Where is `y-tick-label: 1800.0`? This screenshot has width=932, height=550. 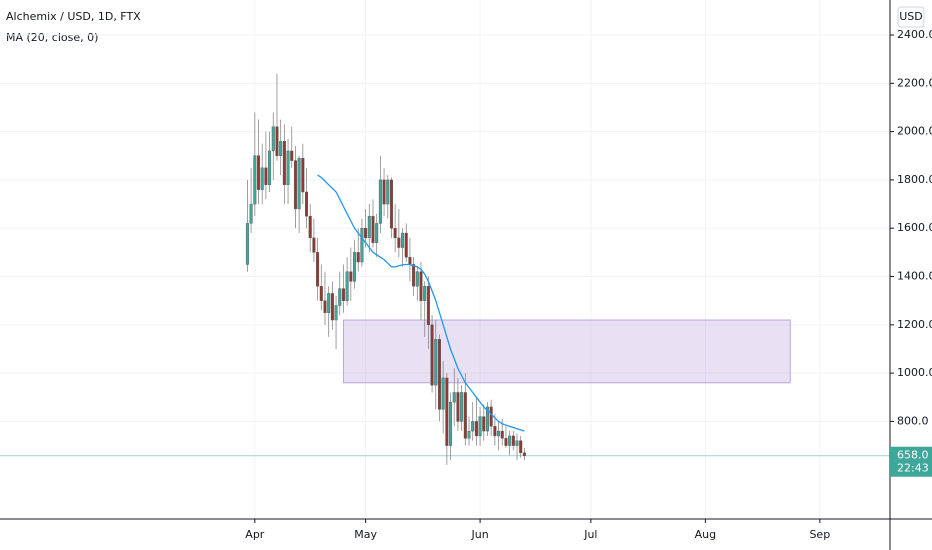 y-tick-label: 1800.0 is located at coordinates (914, 179).